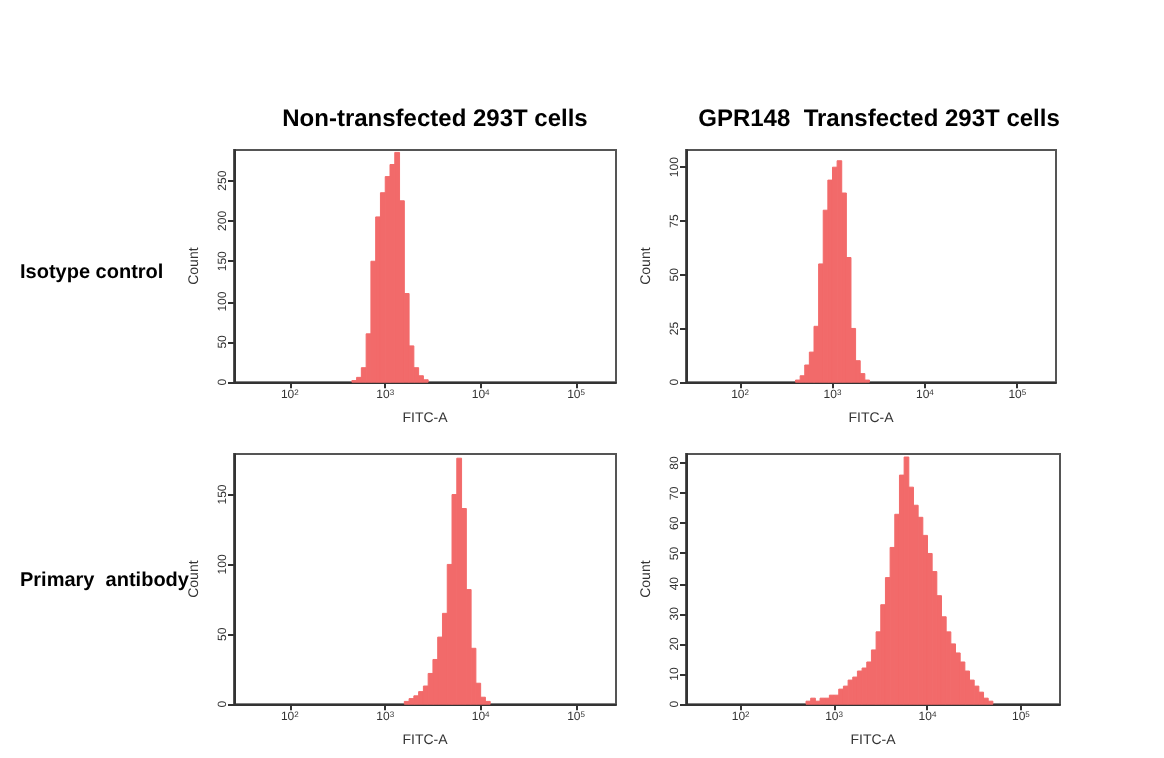  Describe the element at coordinates (435, 118) in the screenshot. I see `chart-title: Non-transfected 293T cells` at that location.